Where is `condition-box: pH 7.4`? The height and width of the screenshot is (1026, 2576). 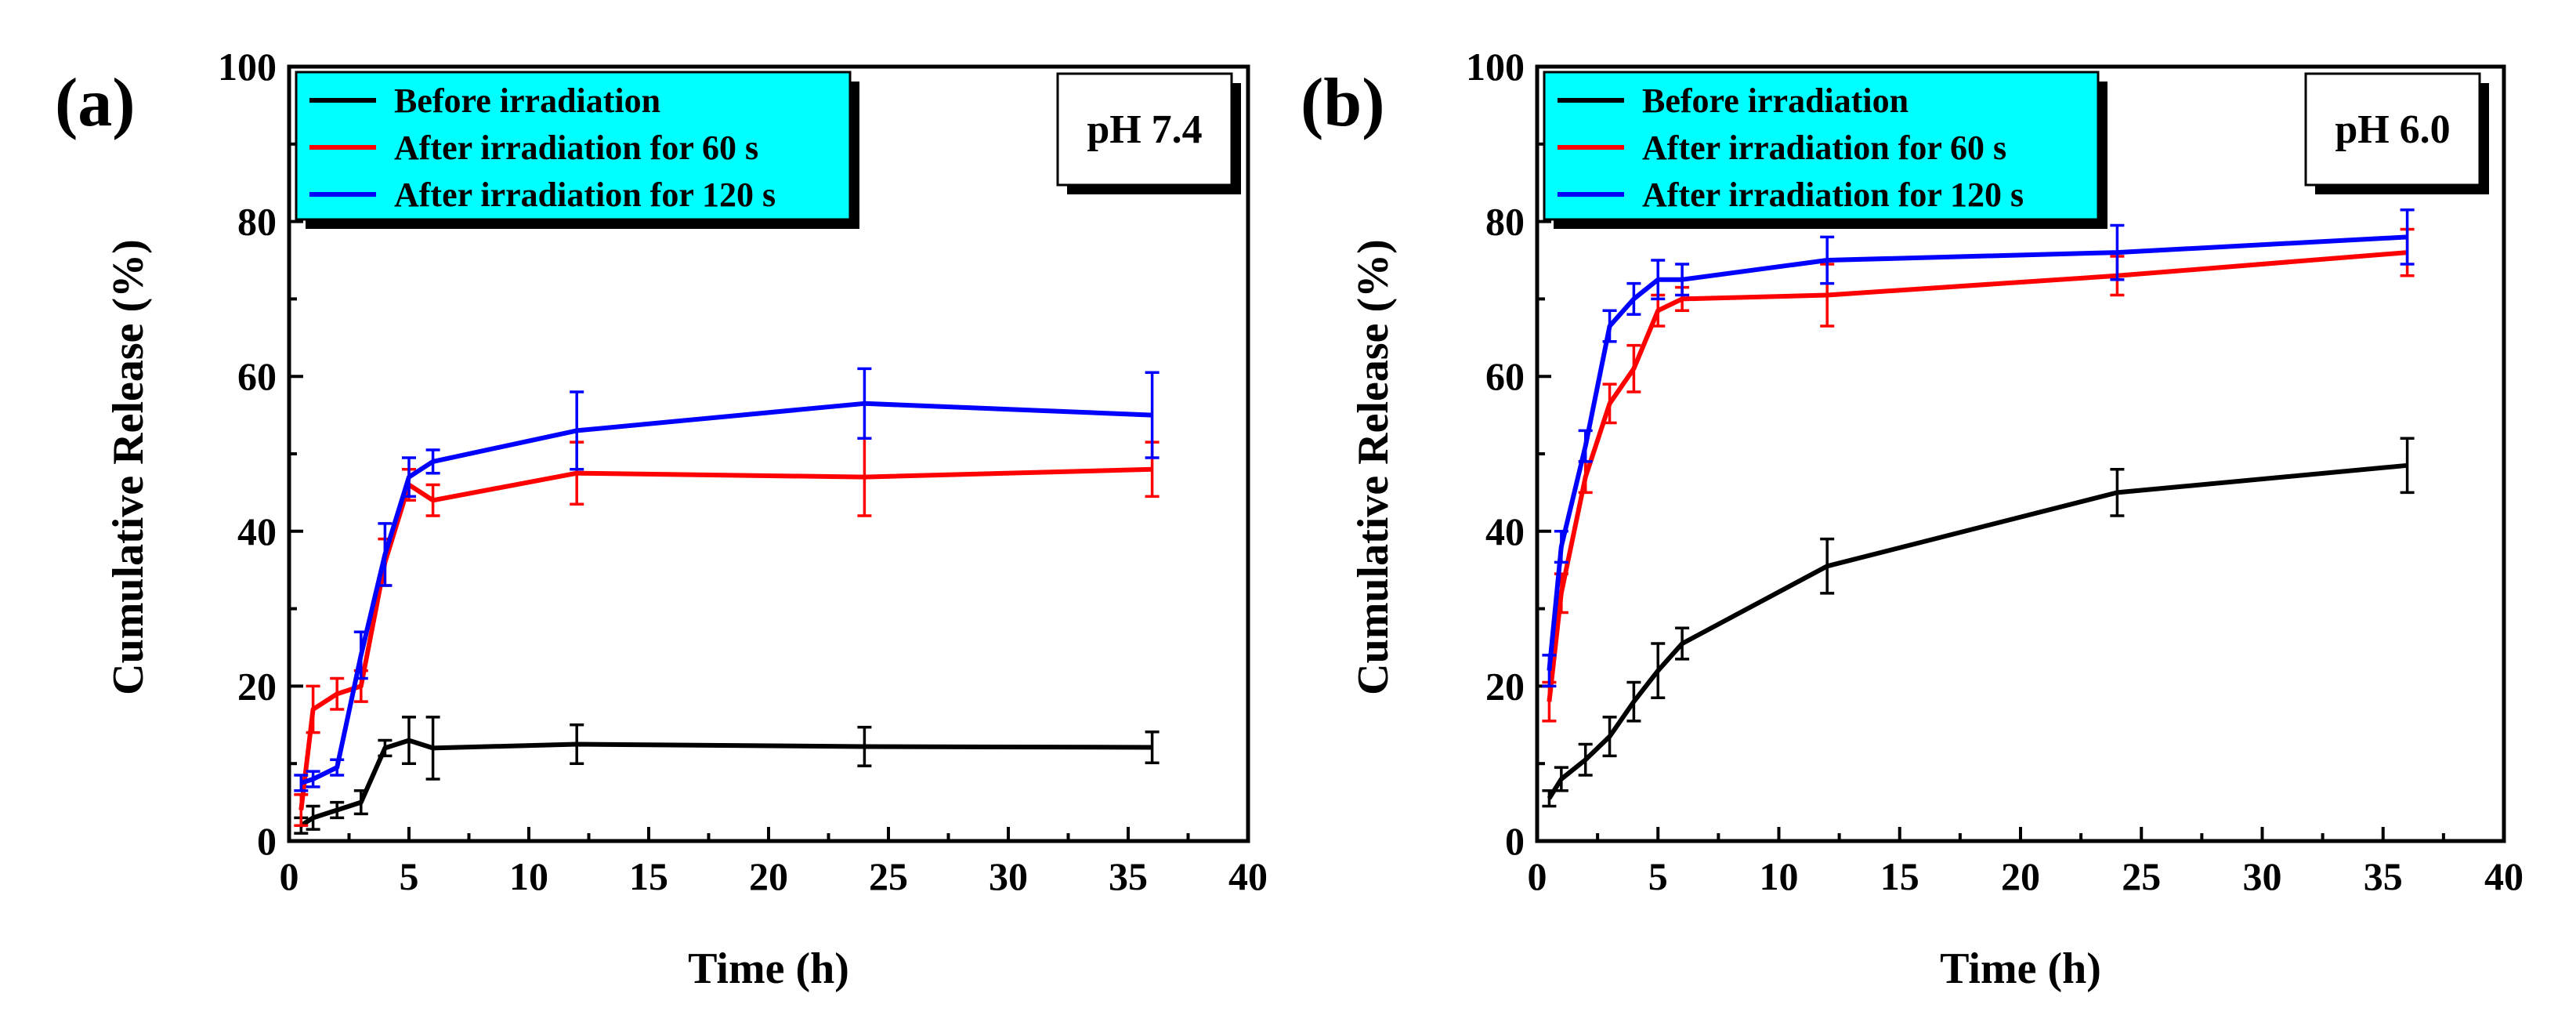
condition-box: pH 7.4 is located at coordinates (1149, 133).